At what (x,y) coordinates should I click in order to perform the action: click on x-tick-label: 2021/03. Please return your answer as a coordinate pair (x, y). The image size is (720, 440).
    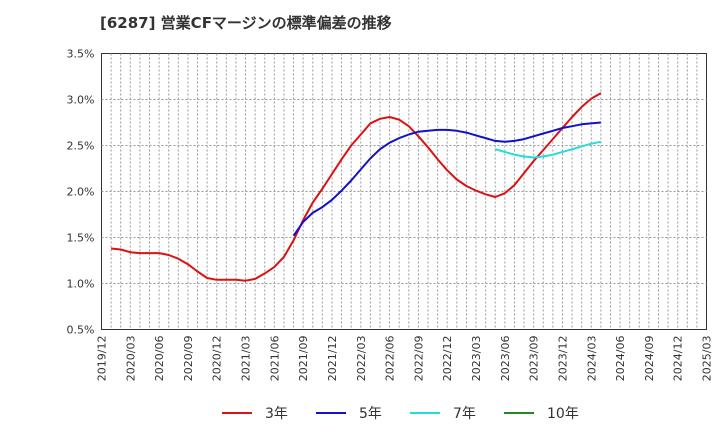
    Looking at the image, I should click on (246, 359).